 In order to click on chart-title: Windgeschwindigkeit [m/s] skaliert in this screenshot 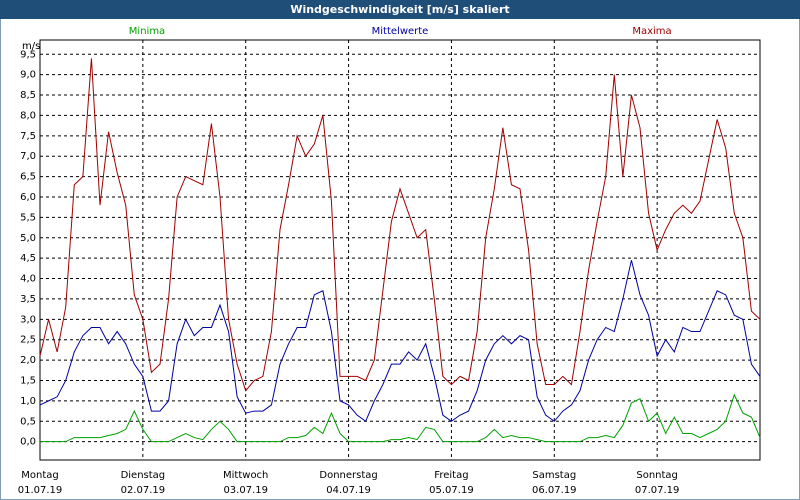, I will do `click(399, 9)`.